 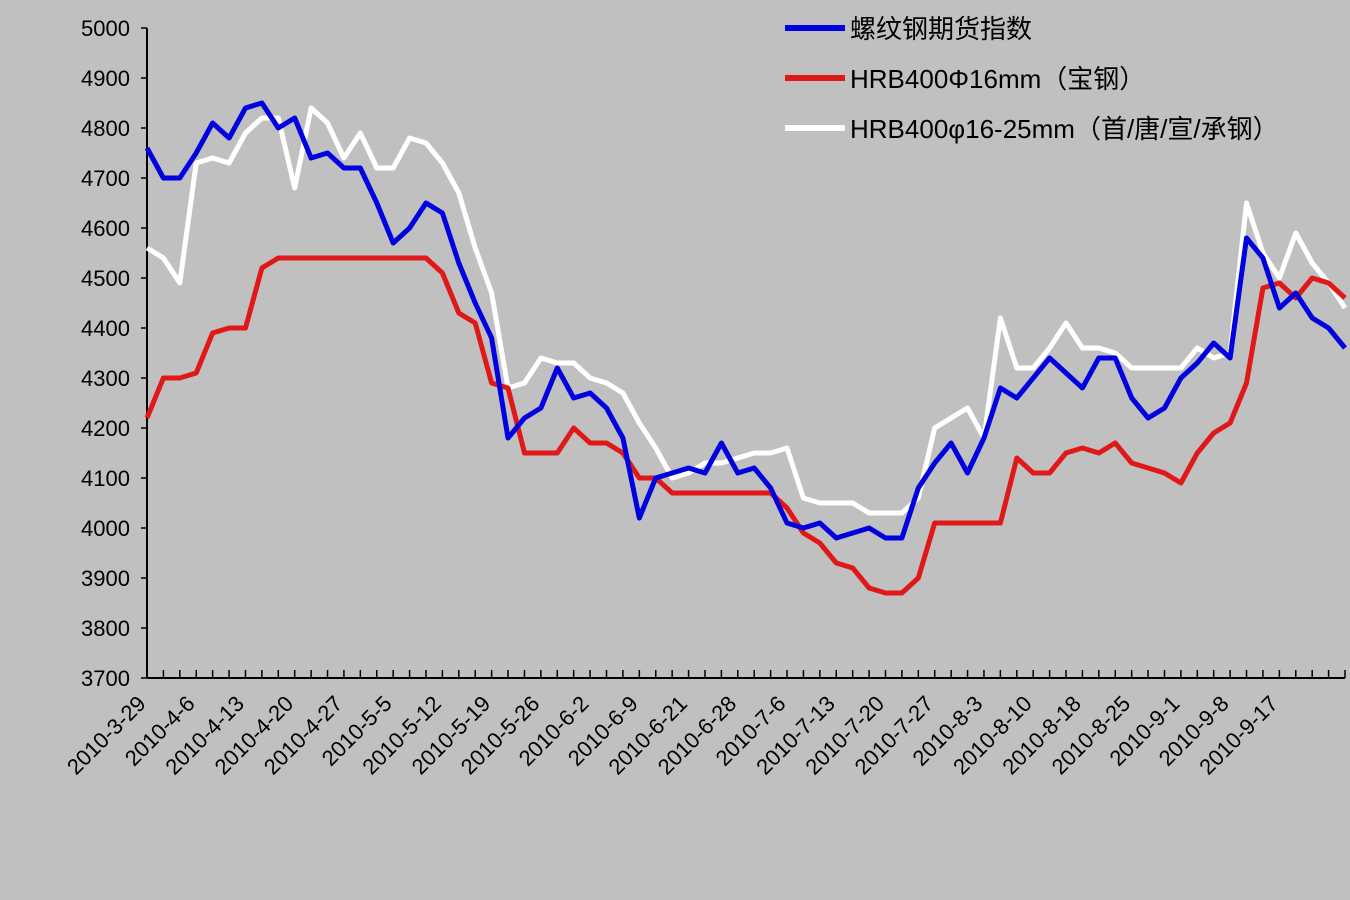 What do you see at coordinates (105, 78) in the screenshot?
I see `y-tick-label: 4900` at bounding box center [105, 78].